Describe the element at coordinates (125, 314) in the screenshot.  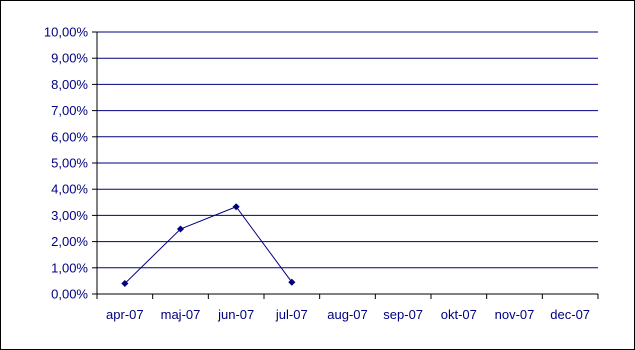
I see `x-tick-label: apr-07` at that location.